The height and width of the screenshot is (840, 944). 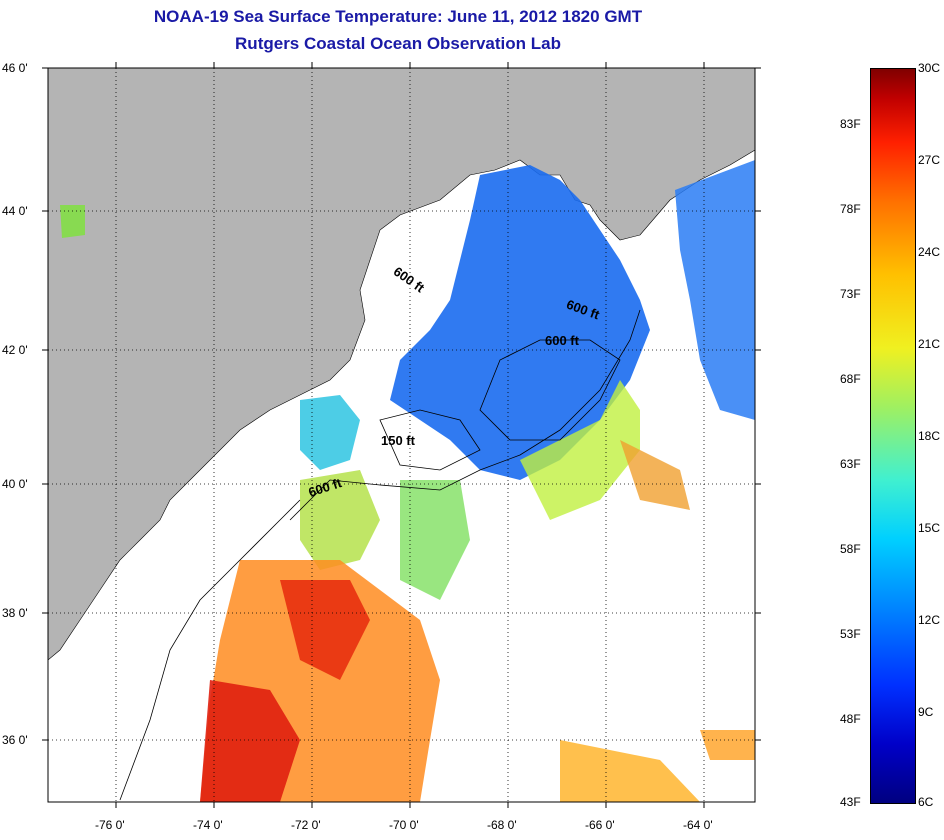 I want to click on colorbar-fahrenheit-label: 58F, so click(x=850, y=549).